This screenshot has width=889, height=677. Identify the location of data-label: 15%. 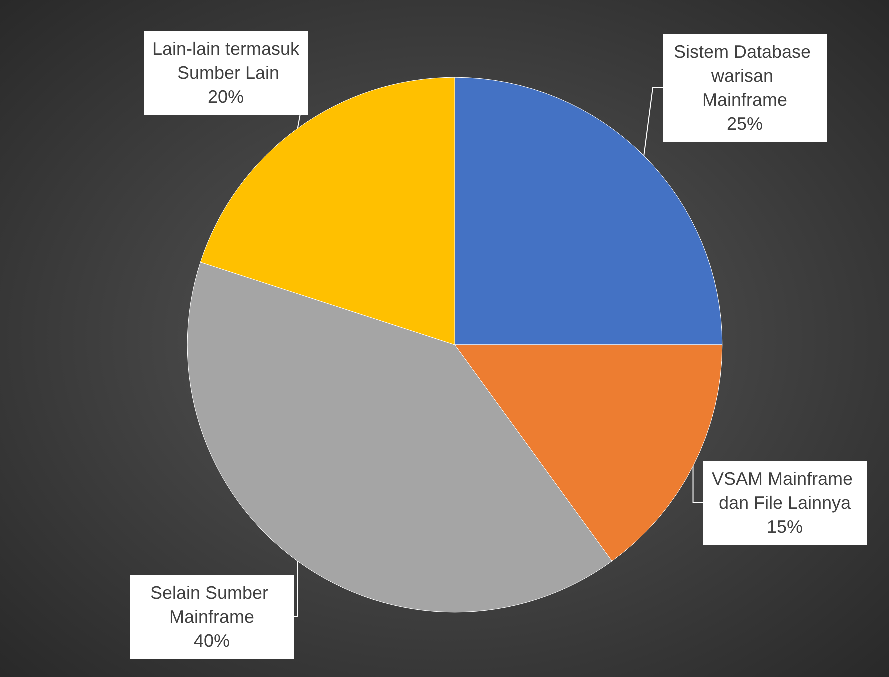
(785, 527).